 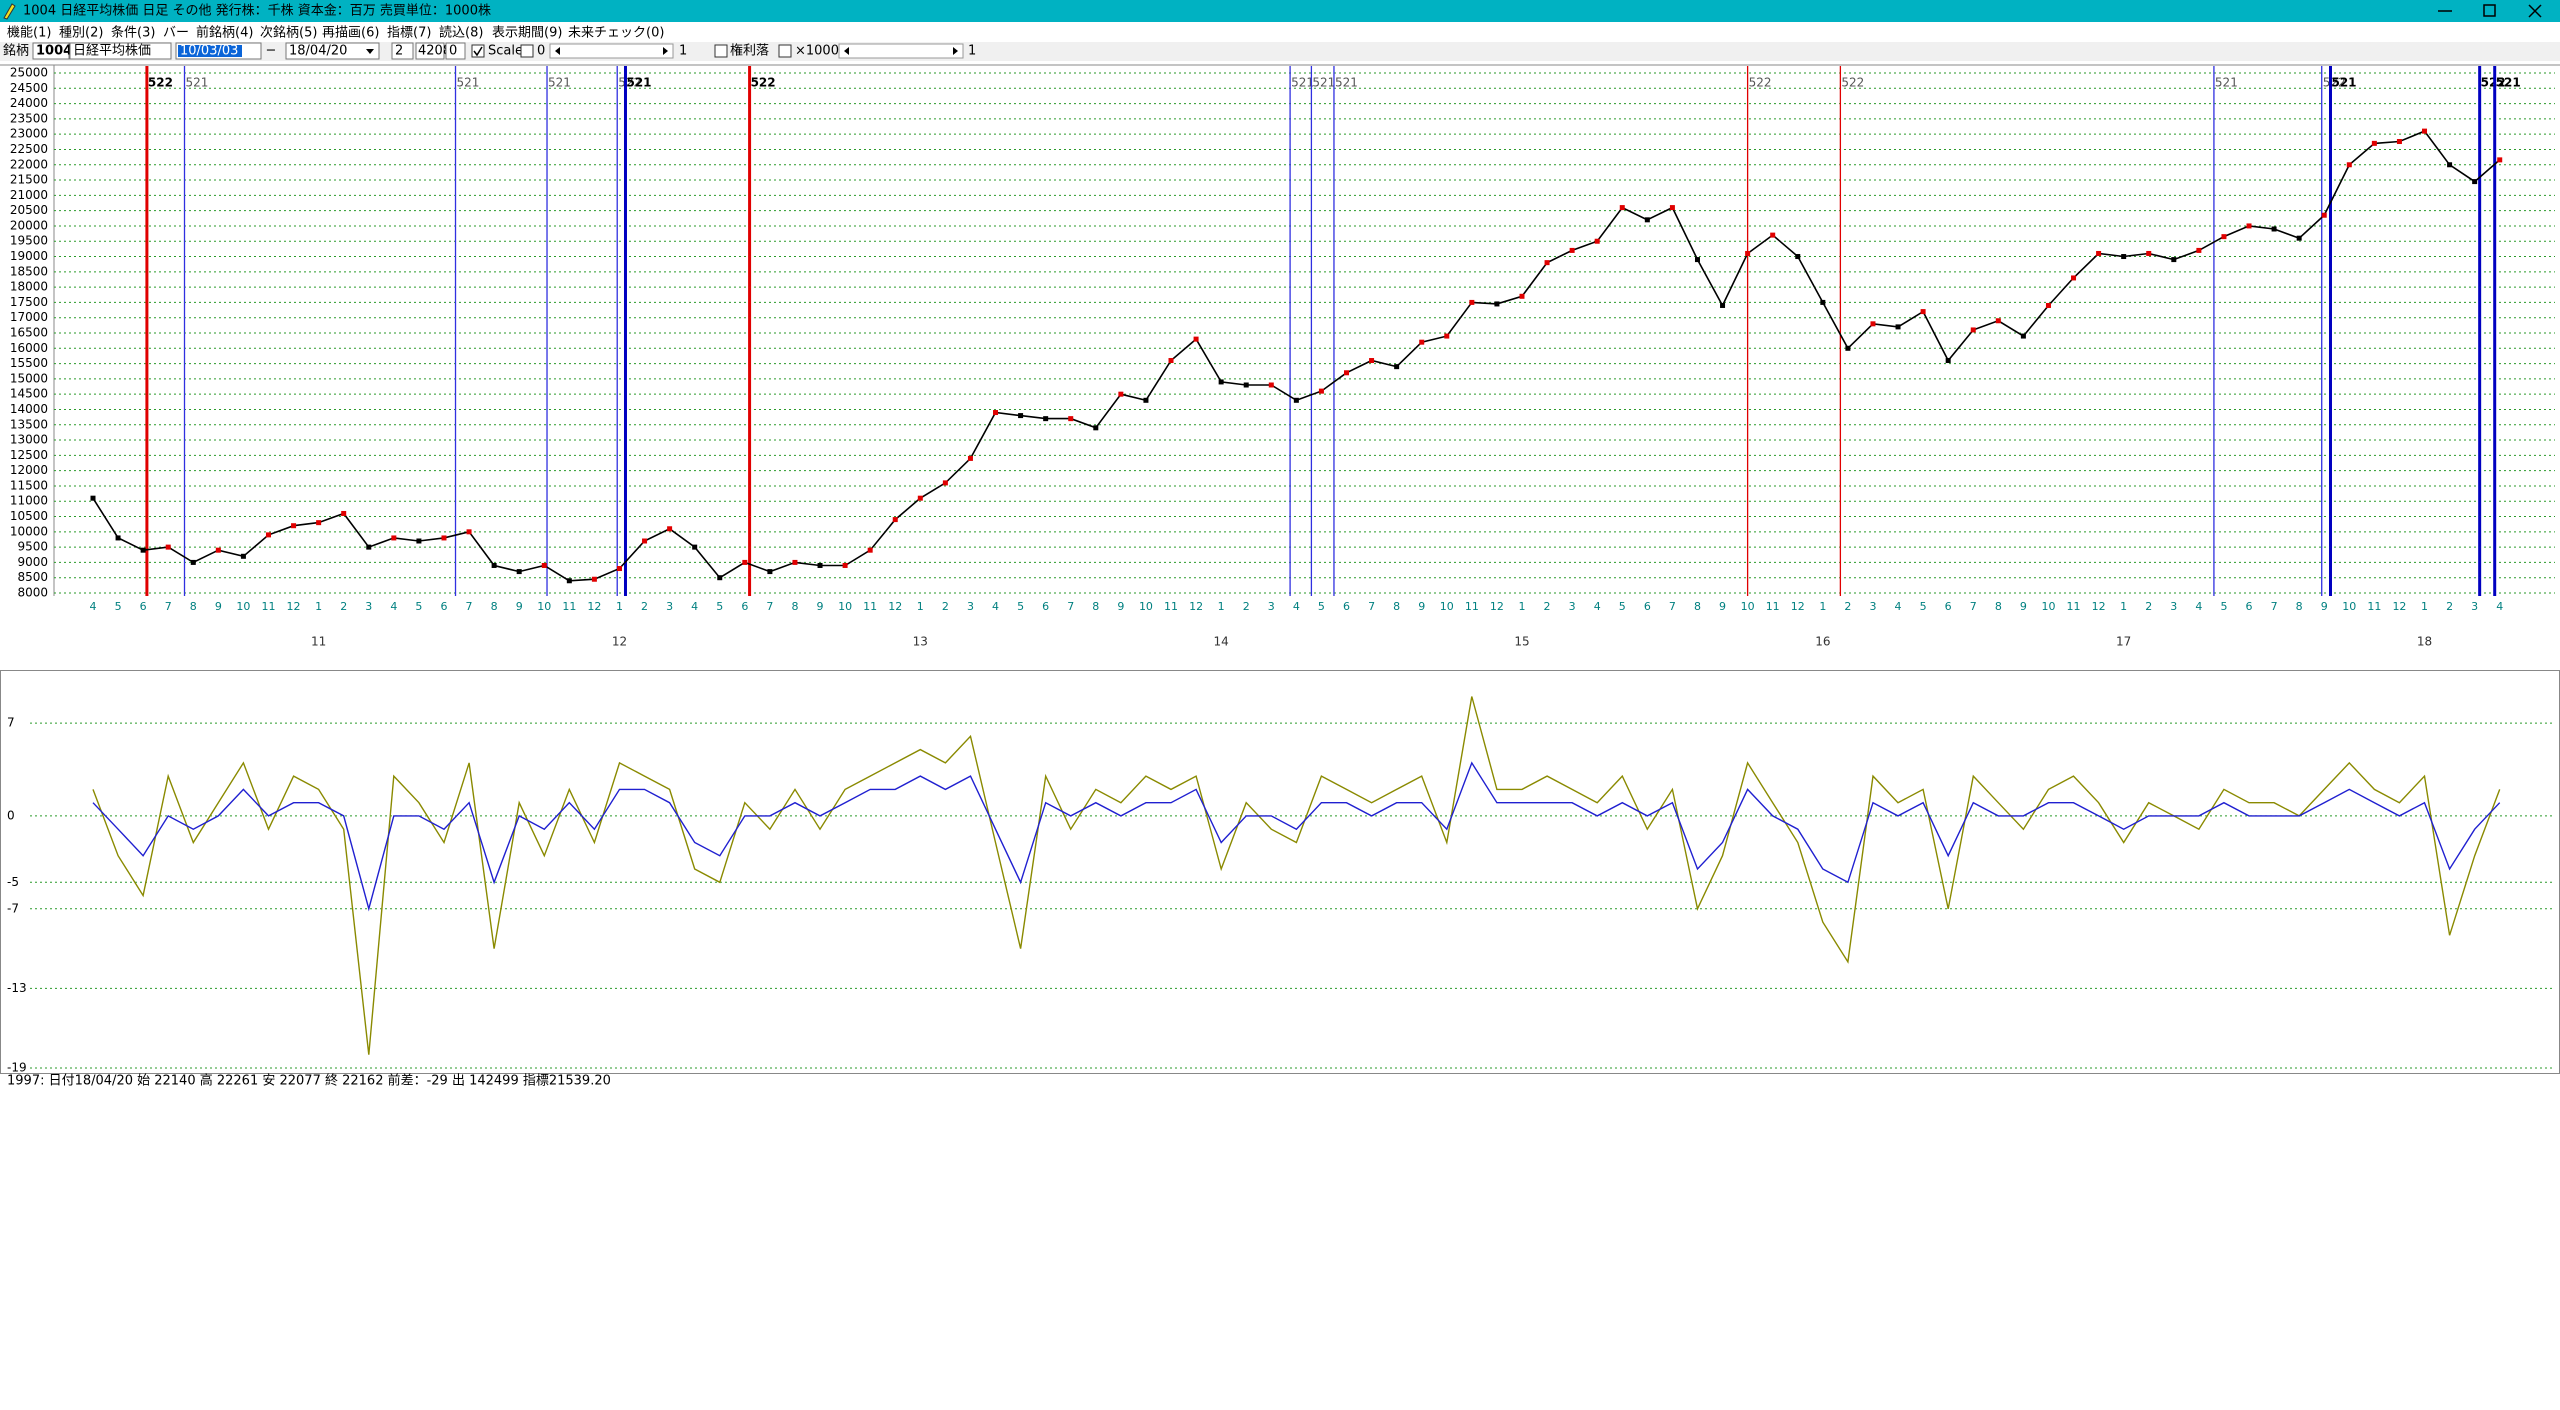 I want to click on maximize-button, so click(x=2489, y=10).